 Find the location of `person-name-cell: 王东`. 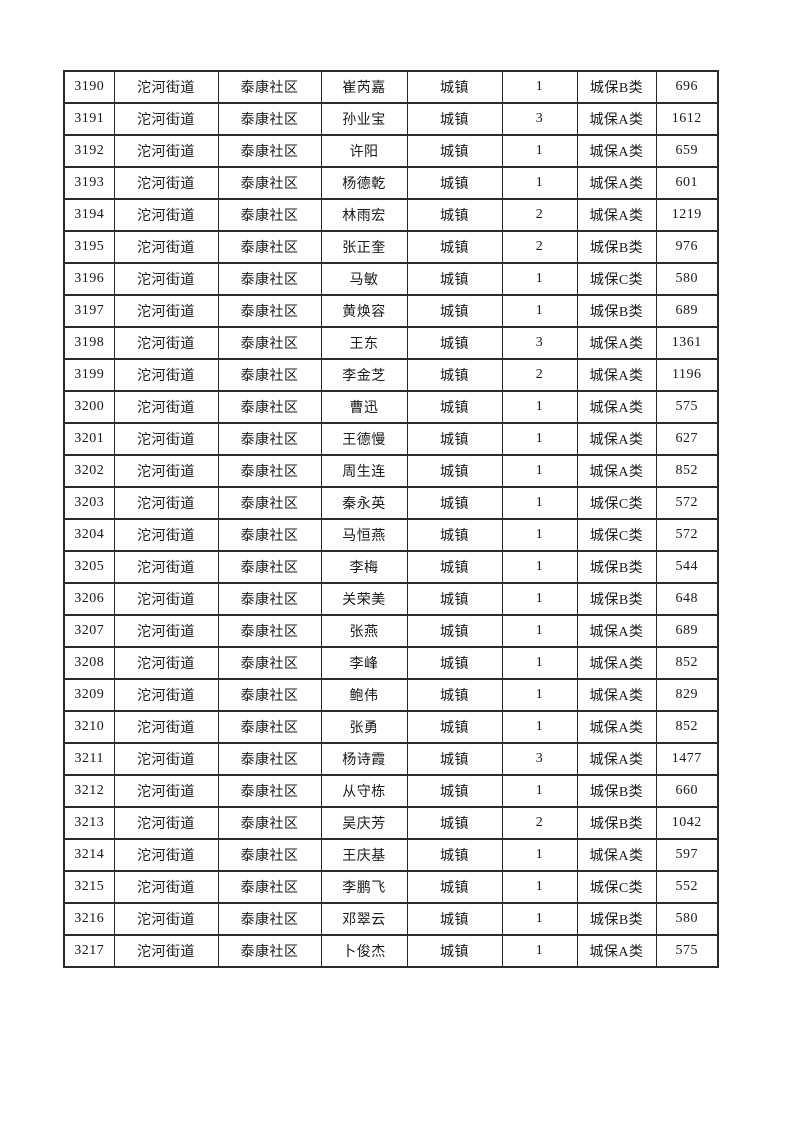

person-name-cell: 王东 is located at coordinates (364, 343).